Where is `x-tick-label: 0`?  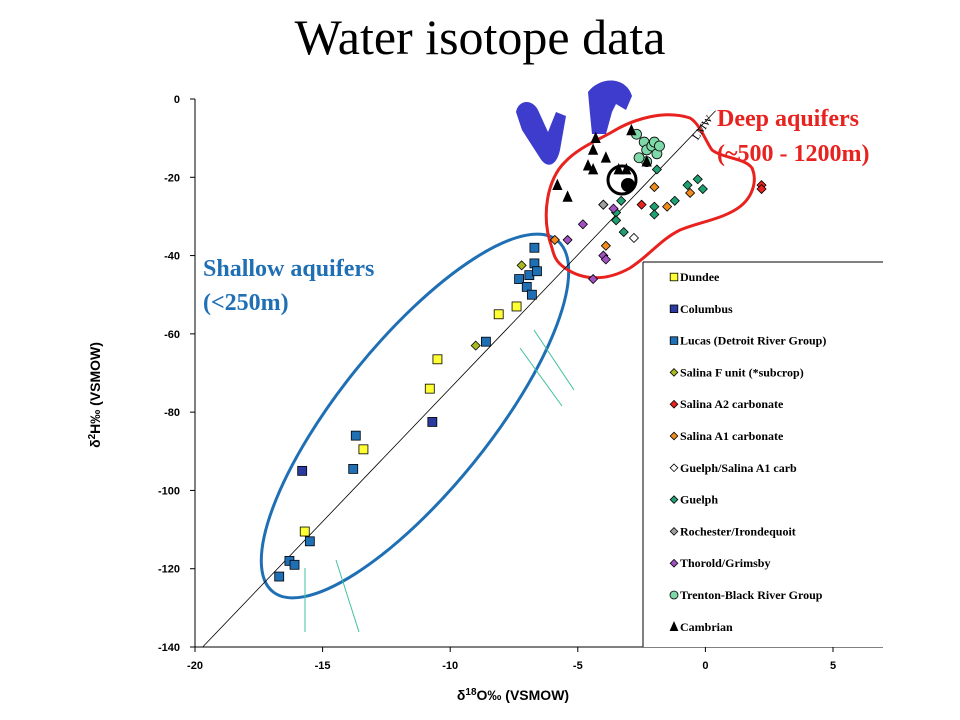
x-tick-label: 0 is located at coordinates (705, 666).